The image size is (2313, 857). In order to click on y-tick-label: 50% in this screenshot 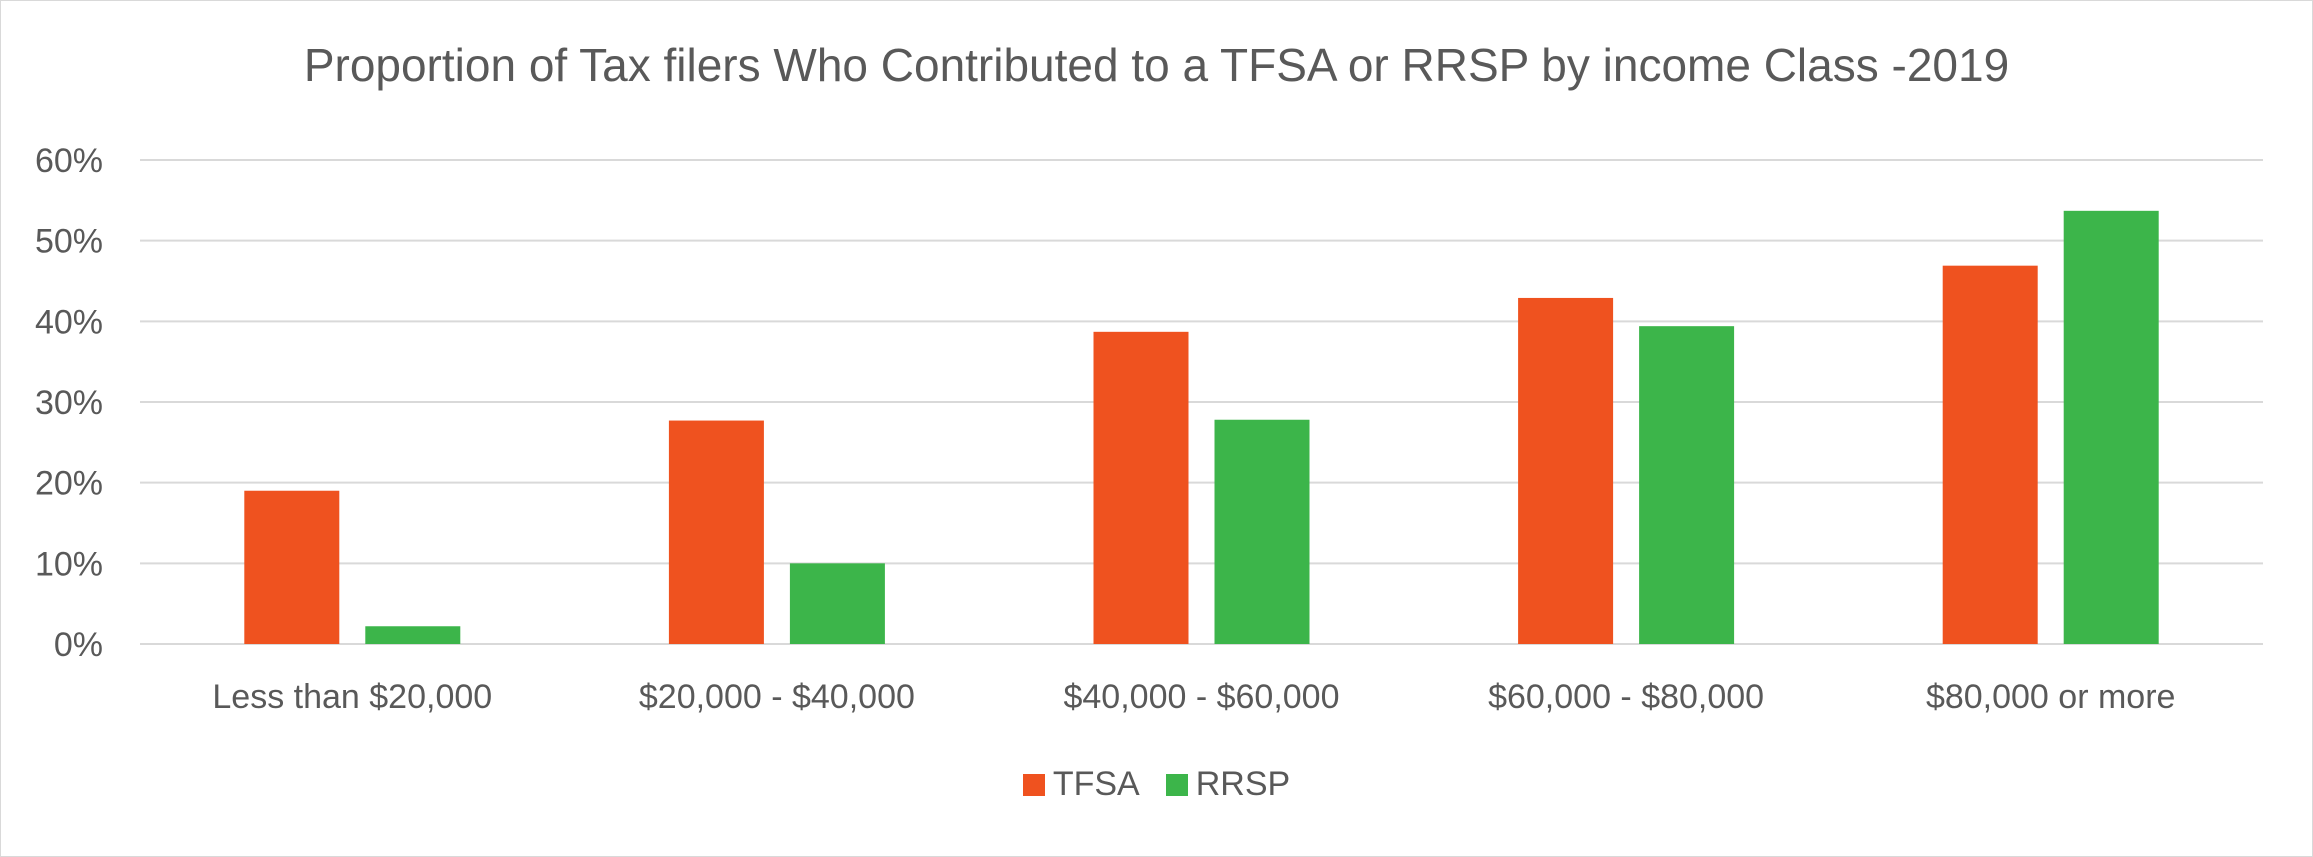, I will do `click(69, 242)`.